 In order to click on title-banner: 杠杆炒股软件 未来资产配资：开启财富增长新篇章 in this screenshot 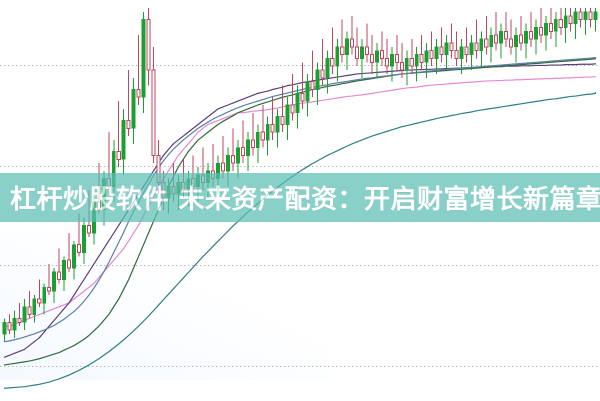, I will do `click(300, 197)`.